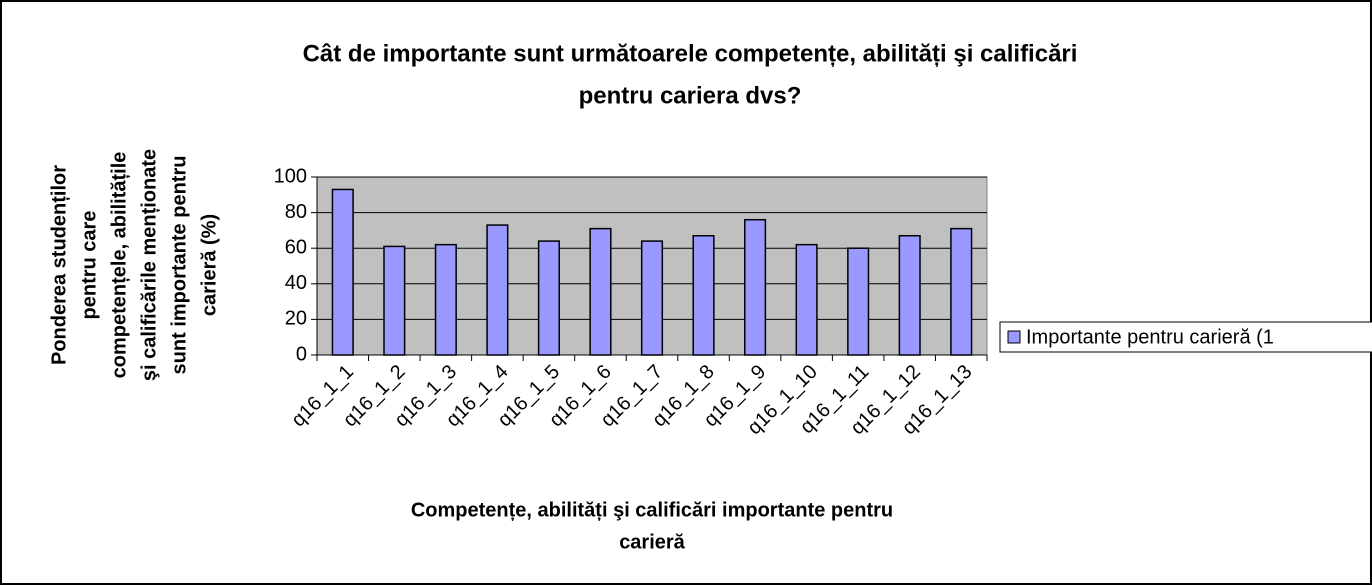  Describe the element at coordinates (296, 319) in the screenshot. I see `y-tick-label: 20` at that location.